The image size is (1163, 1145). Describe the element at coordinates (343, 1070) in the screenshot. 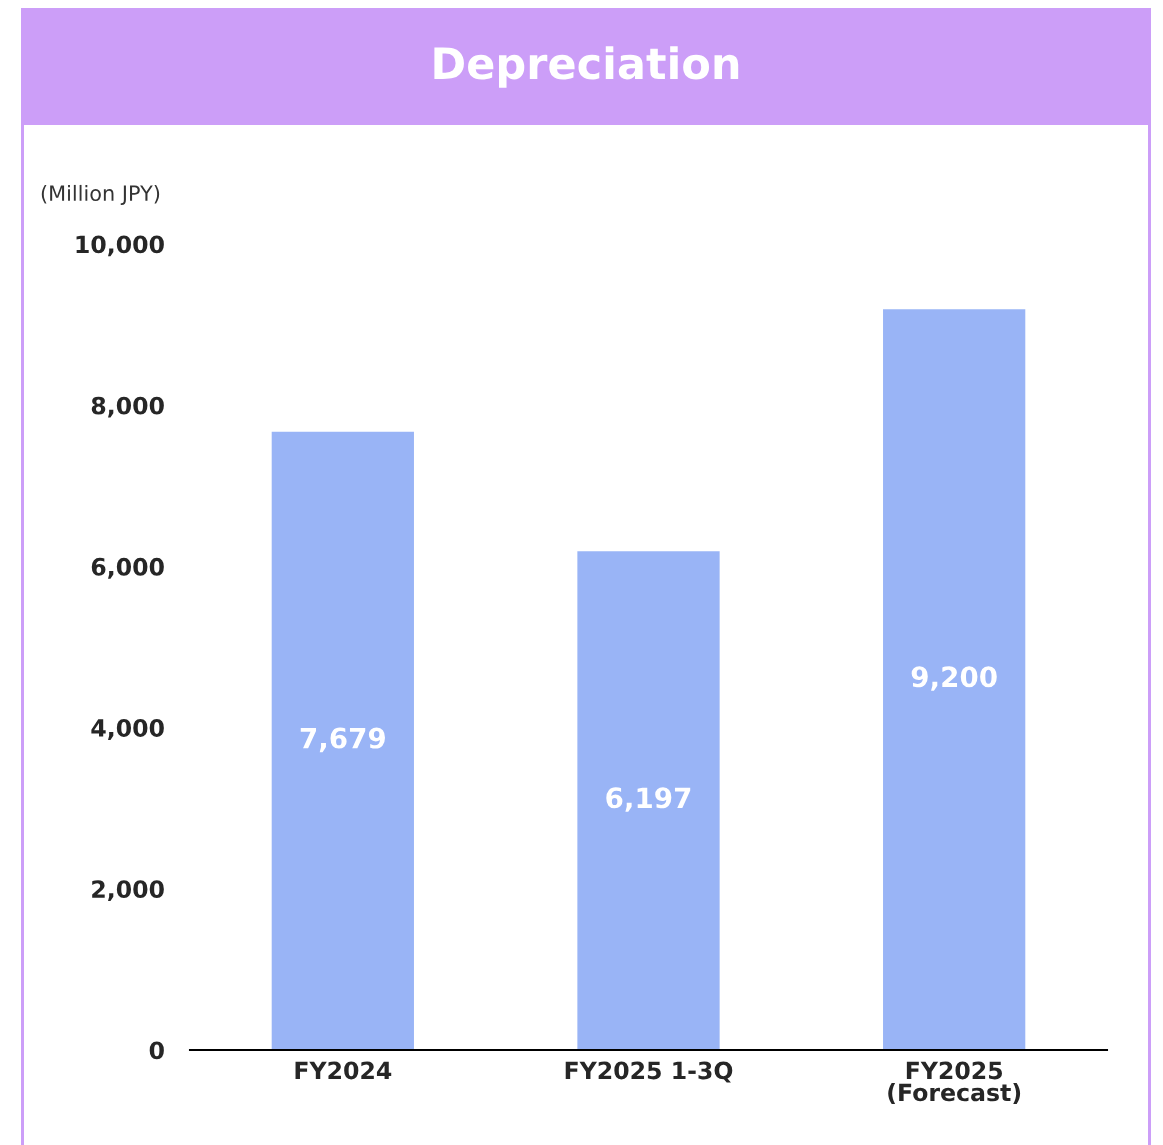

I see `x-tick-label: FY2024` at that location.